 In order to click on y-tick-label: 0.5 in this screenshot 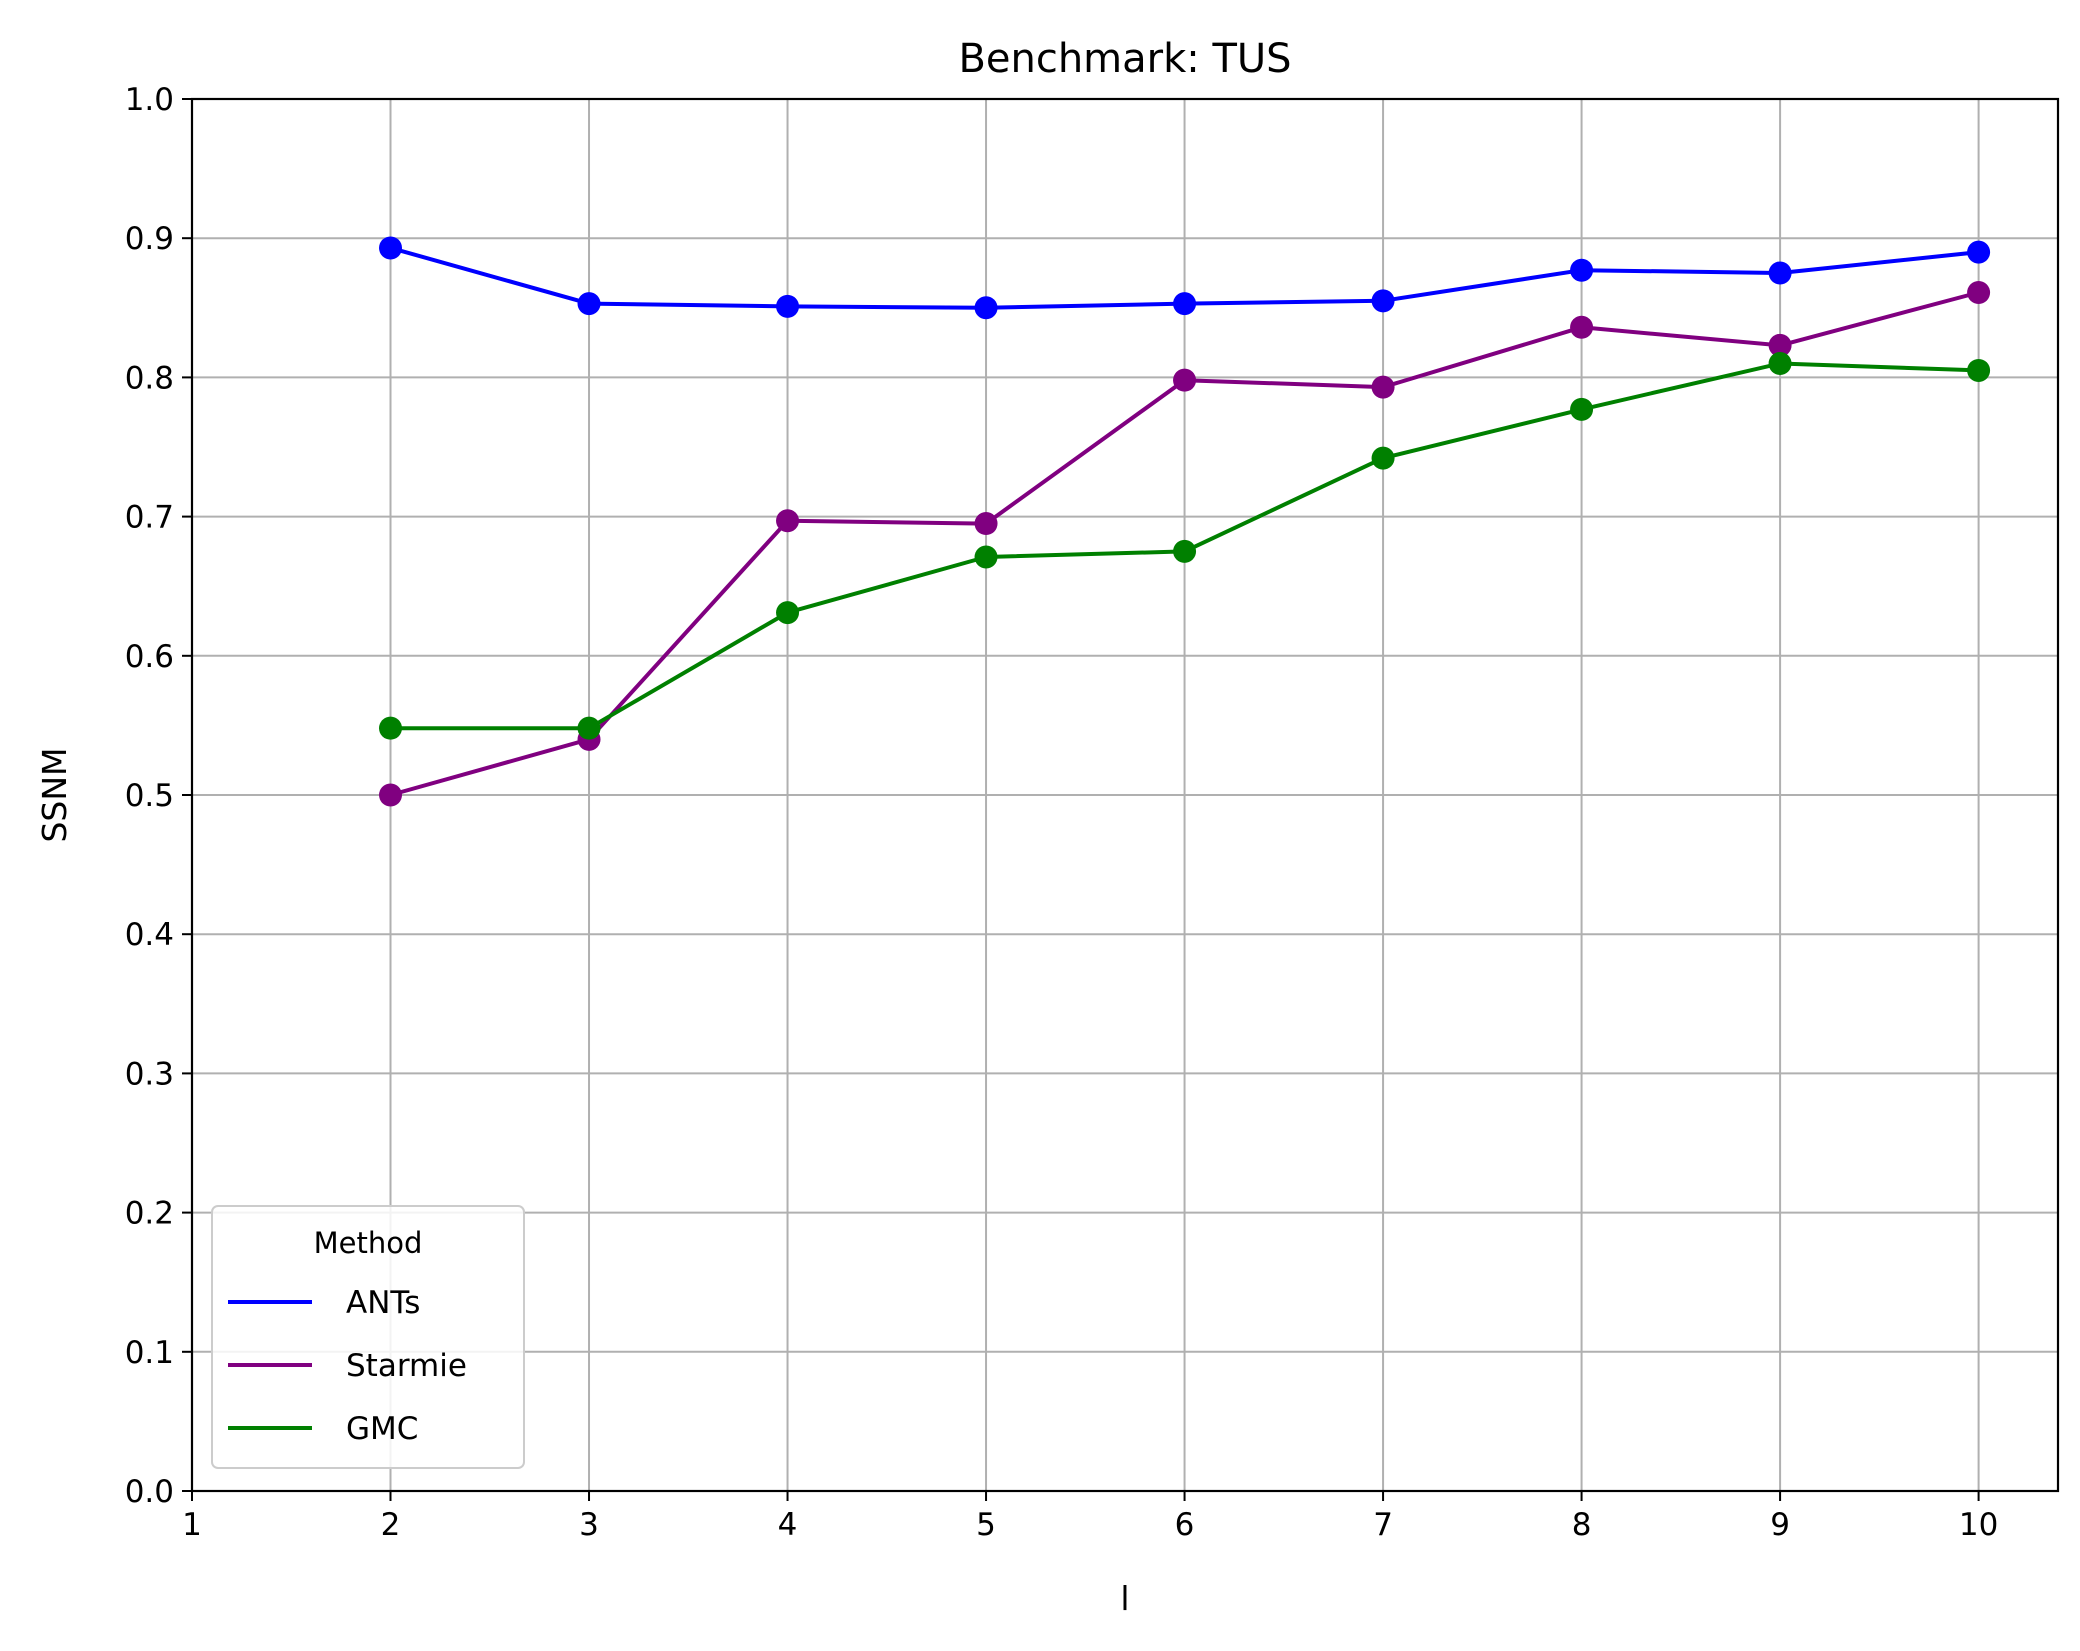, I will do `click(149, 796)`.